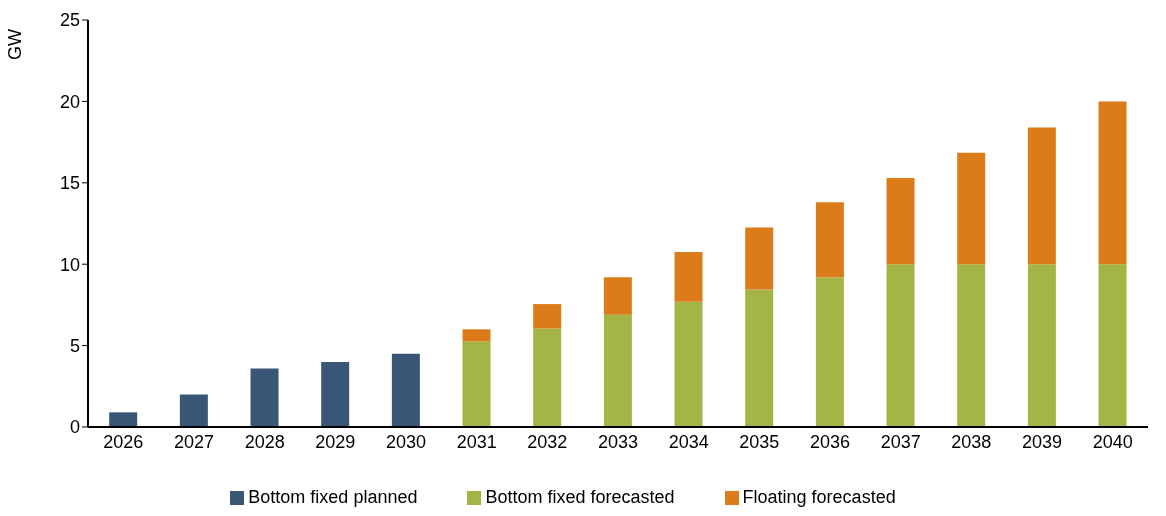  I want to click on x-tick-label: 2033, so click(618, 441).